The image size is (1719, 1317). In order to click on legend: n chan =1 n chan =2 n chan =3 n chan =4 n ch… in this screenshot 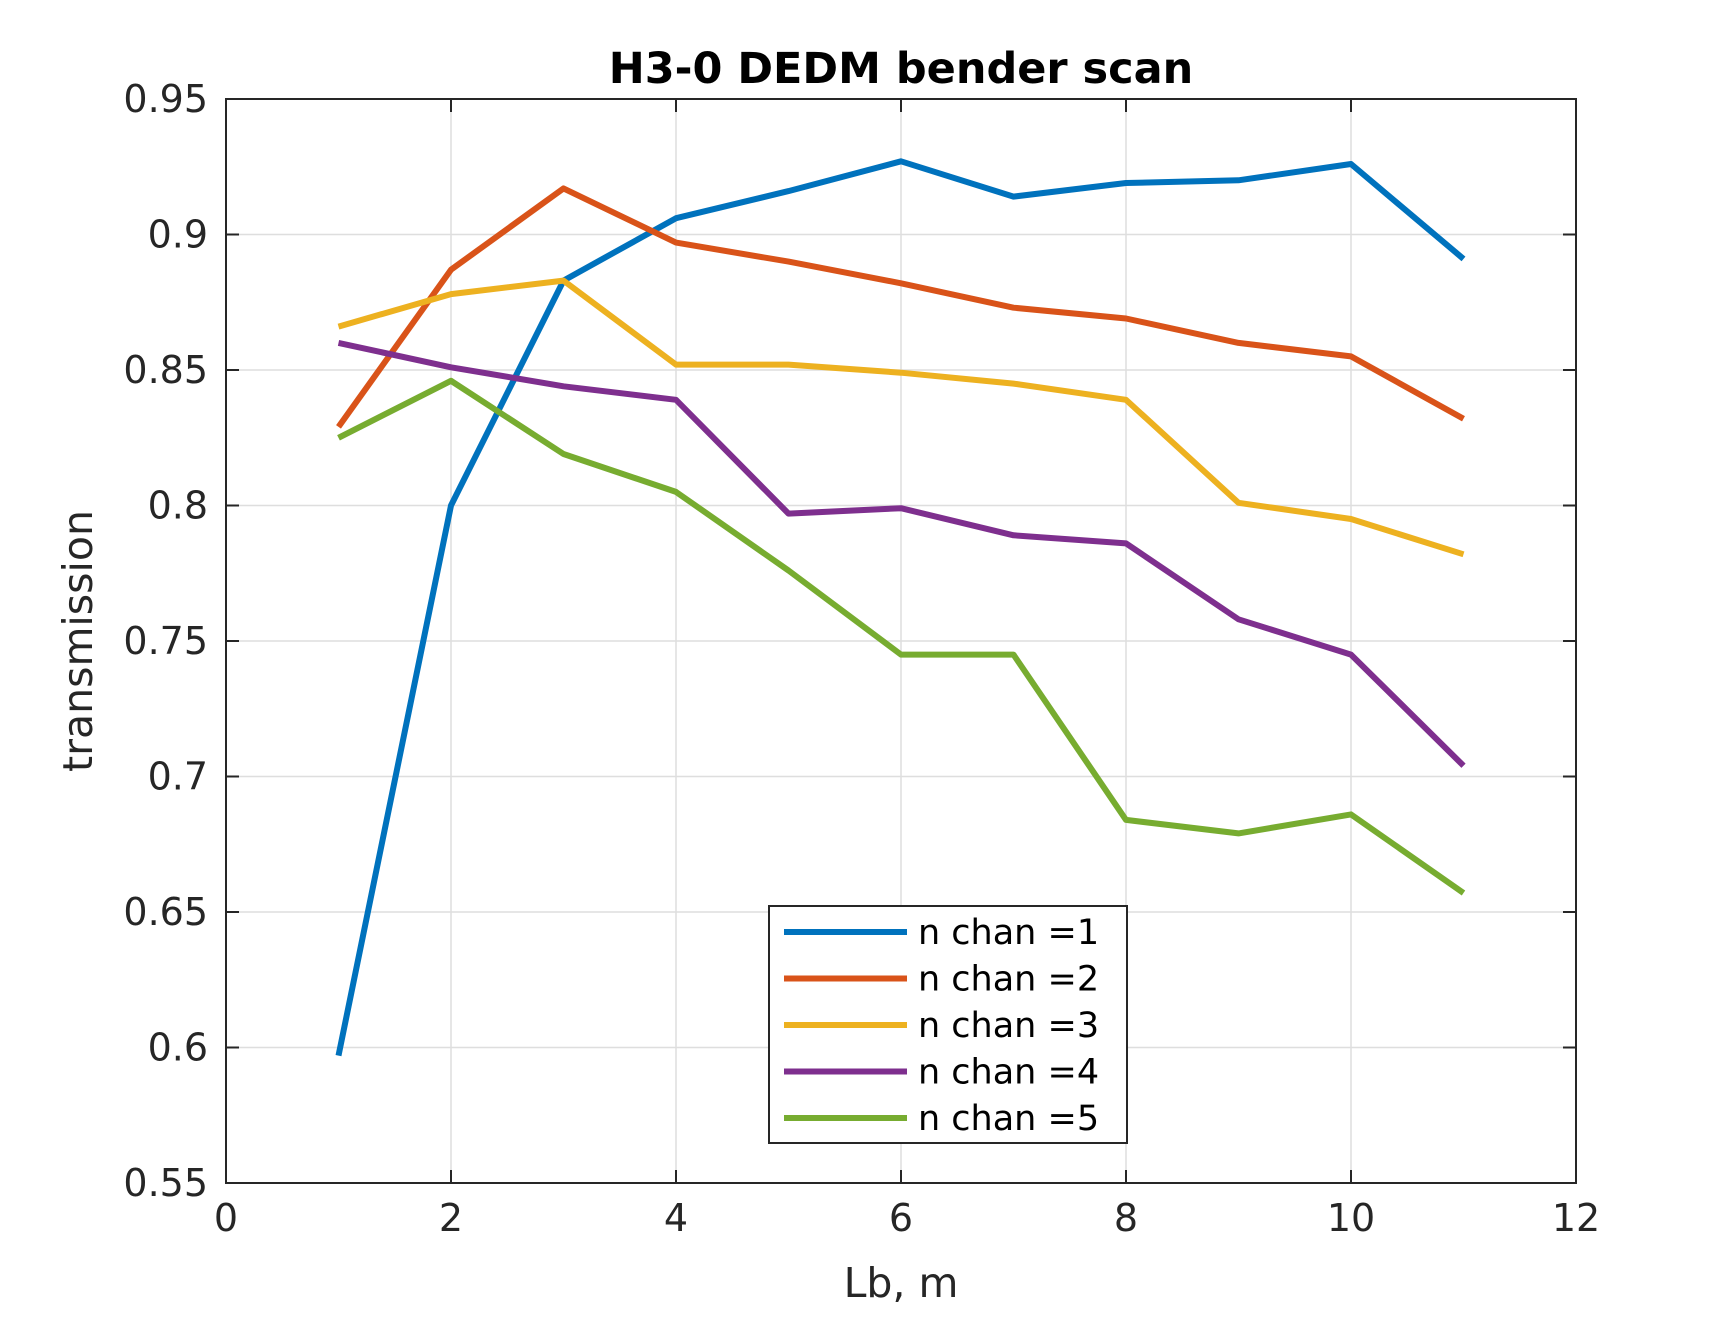, I will do `click(948, 1024)`.